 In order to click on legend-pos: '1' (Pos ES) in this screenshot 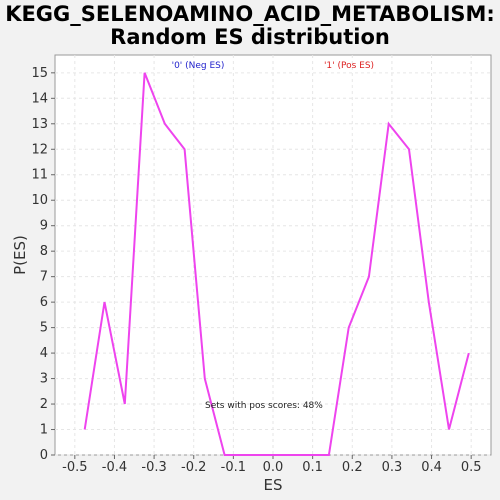, I will do `click(349, 66)`.